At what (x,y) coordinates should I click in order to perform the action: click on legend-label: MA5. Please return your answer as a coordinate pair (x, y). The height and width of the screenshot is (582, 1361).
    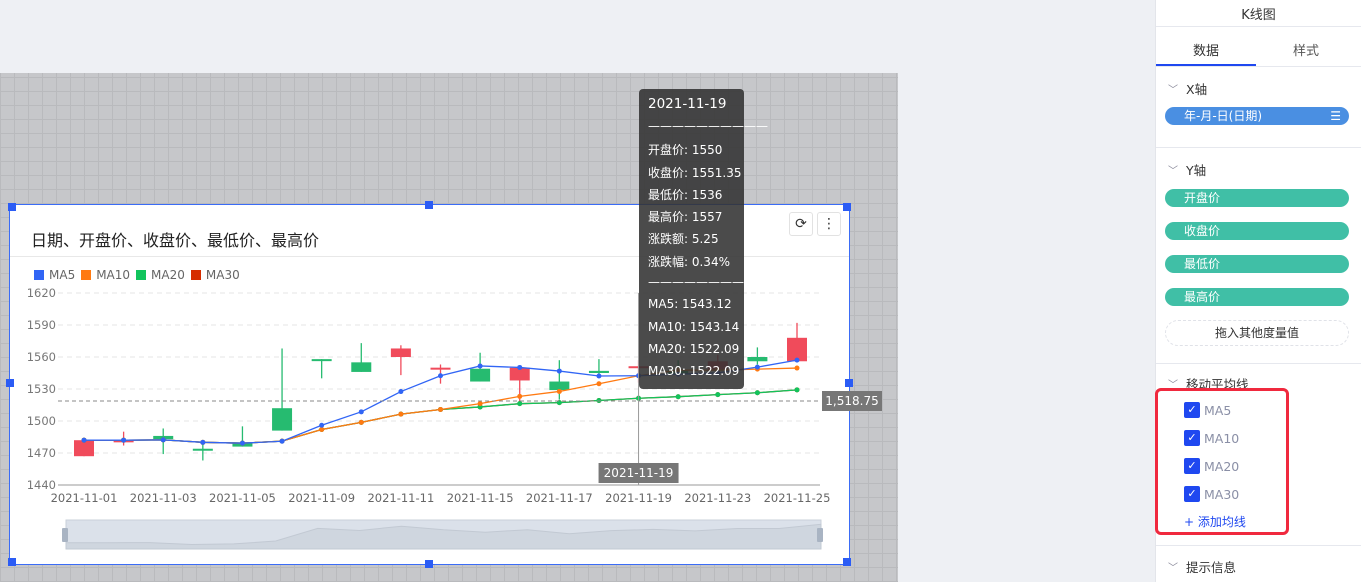
    Looking at the image, I should click on (62, 275).